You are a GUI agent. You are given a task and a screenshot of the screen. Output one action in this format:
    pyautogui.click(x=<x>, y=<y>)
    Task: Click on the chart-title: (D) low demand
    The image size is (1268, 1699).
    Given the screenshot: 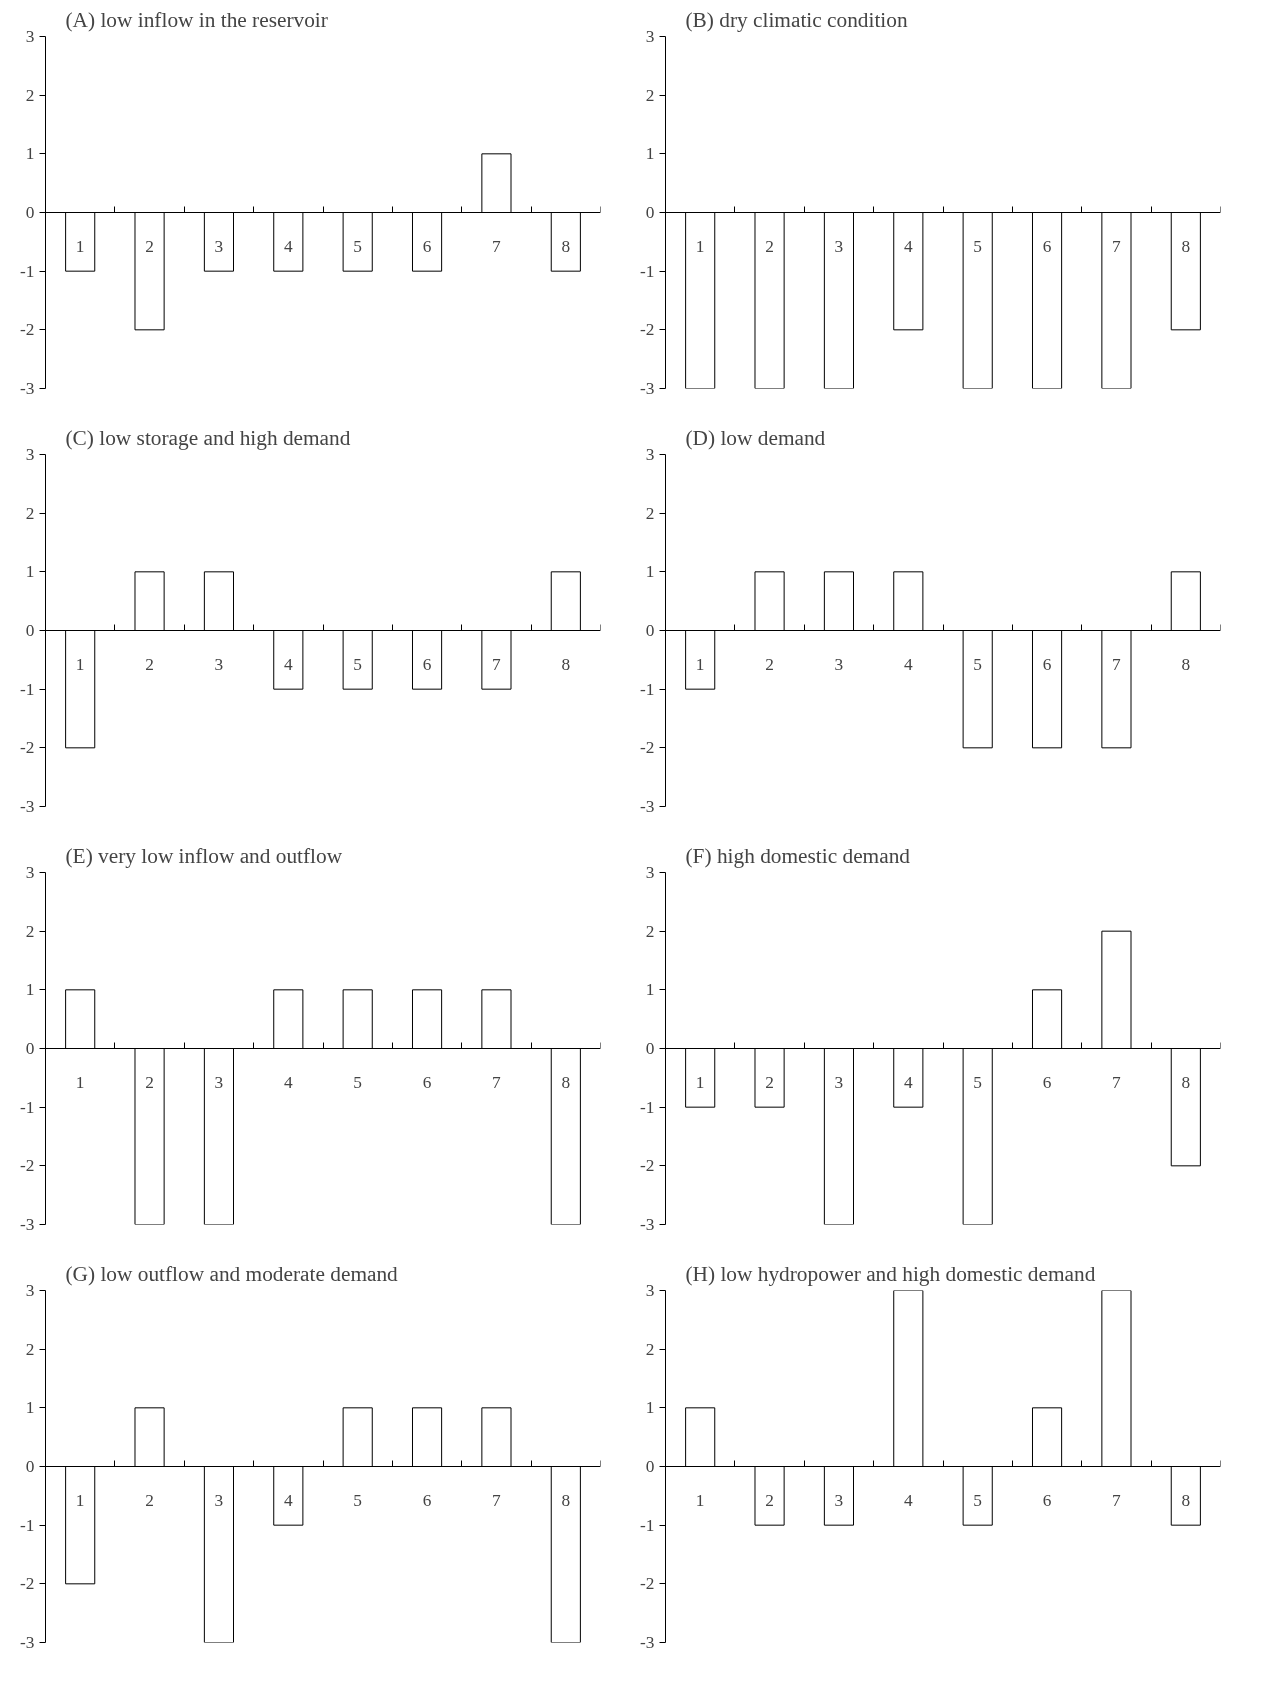 What is the action you would take?
    pyautogui.click(x=755, y=437)
    